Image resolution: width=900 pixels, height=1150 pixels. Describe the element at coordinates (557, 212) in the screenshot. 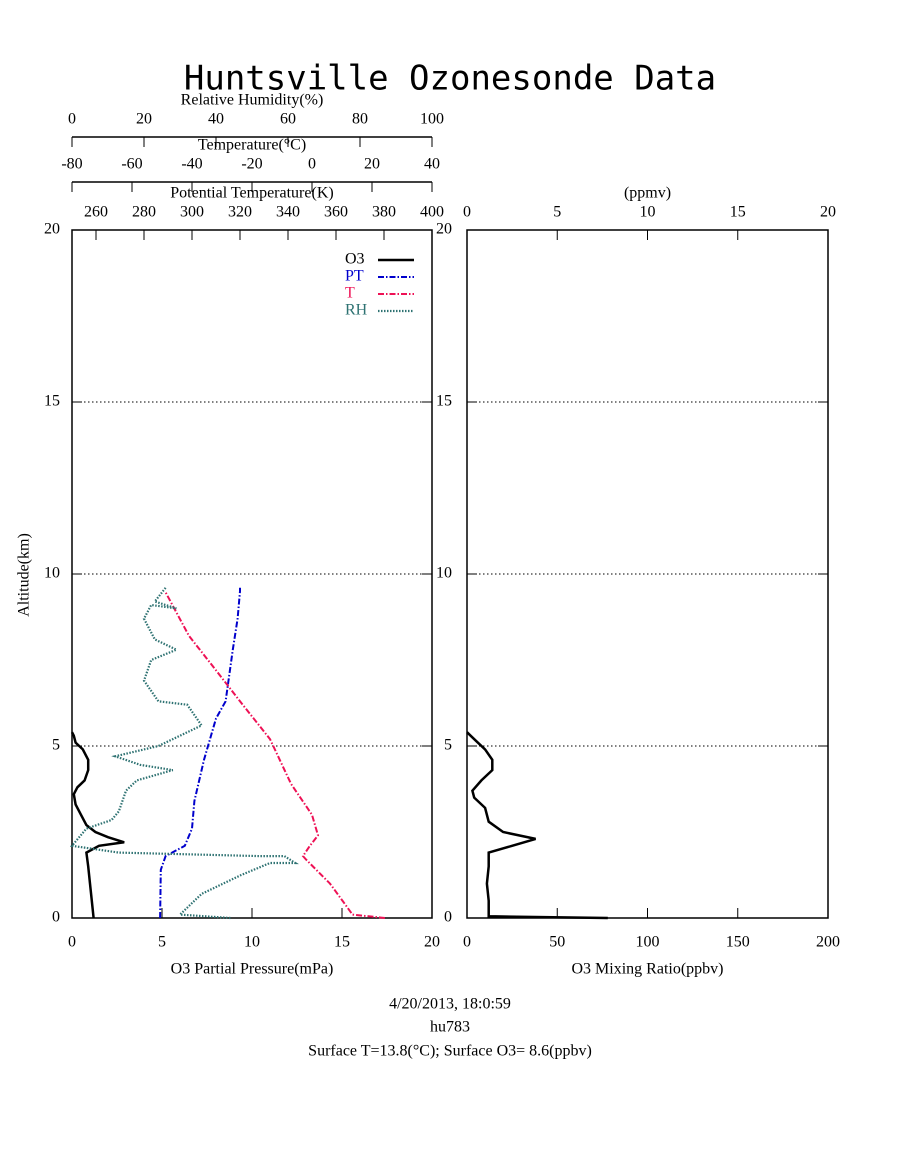

I see `top-tick-label: 5` at that location.